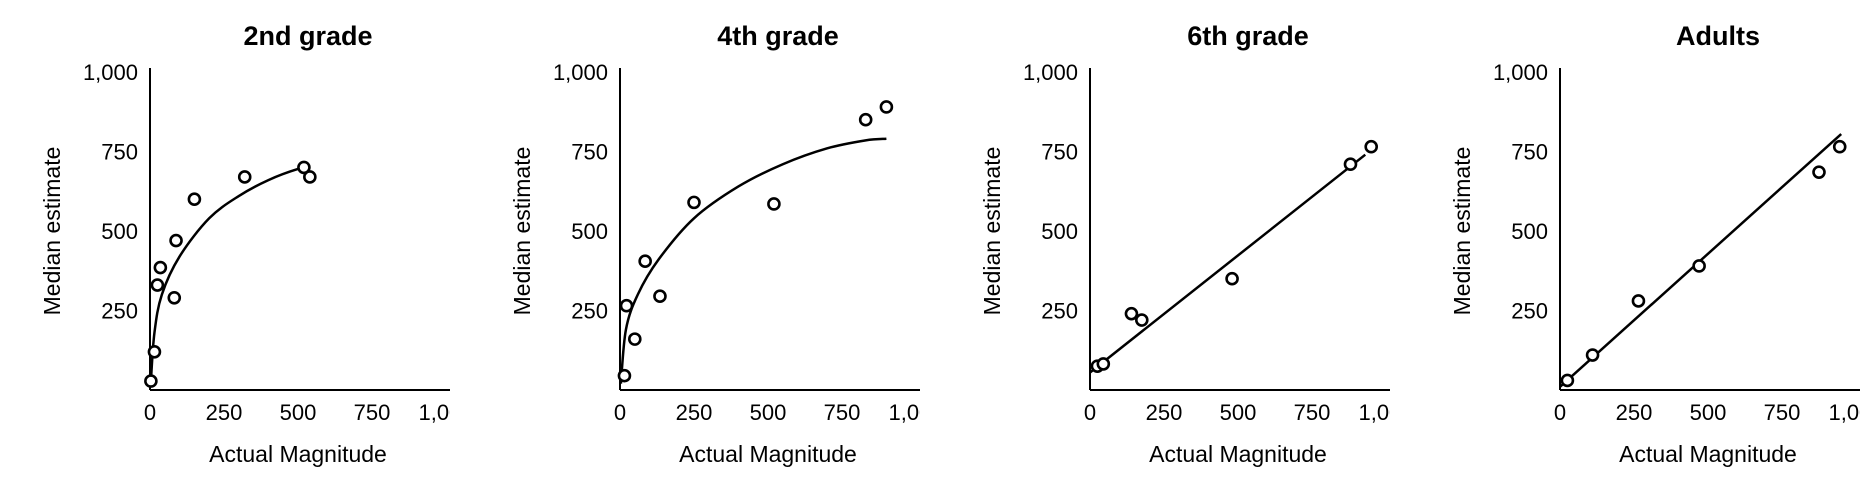  What do you see at coordinates (307, 36) in the screenshot?
I see `chart-title: 2nd grade` at bounding box center [307, 36].